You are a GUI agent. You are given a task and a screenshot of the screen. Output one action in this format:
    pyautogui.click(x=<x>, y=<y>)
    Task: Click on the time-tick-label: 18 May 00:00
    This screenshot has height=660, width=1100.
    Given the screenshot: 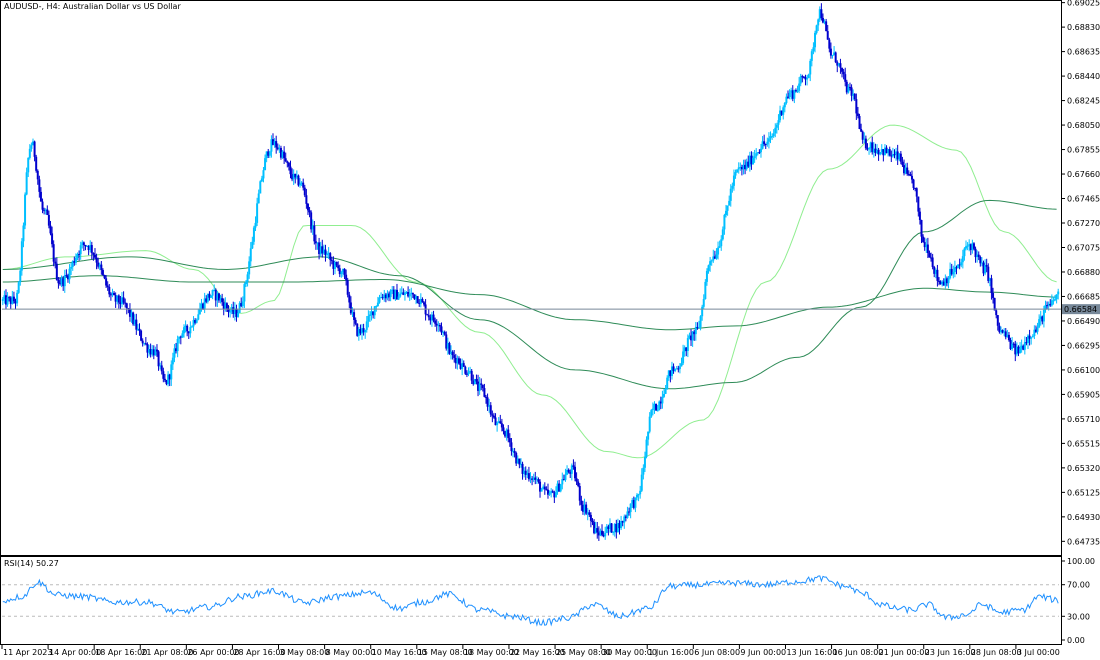 What is the action you would take?
    pyautogui.click(x=491, y=652)
    